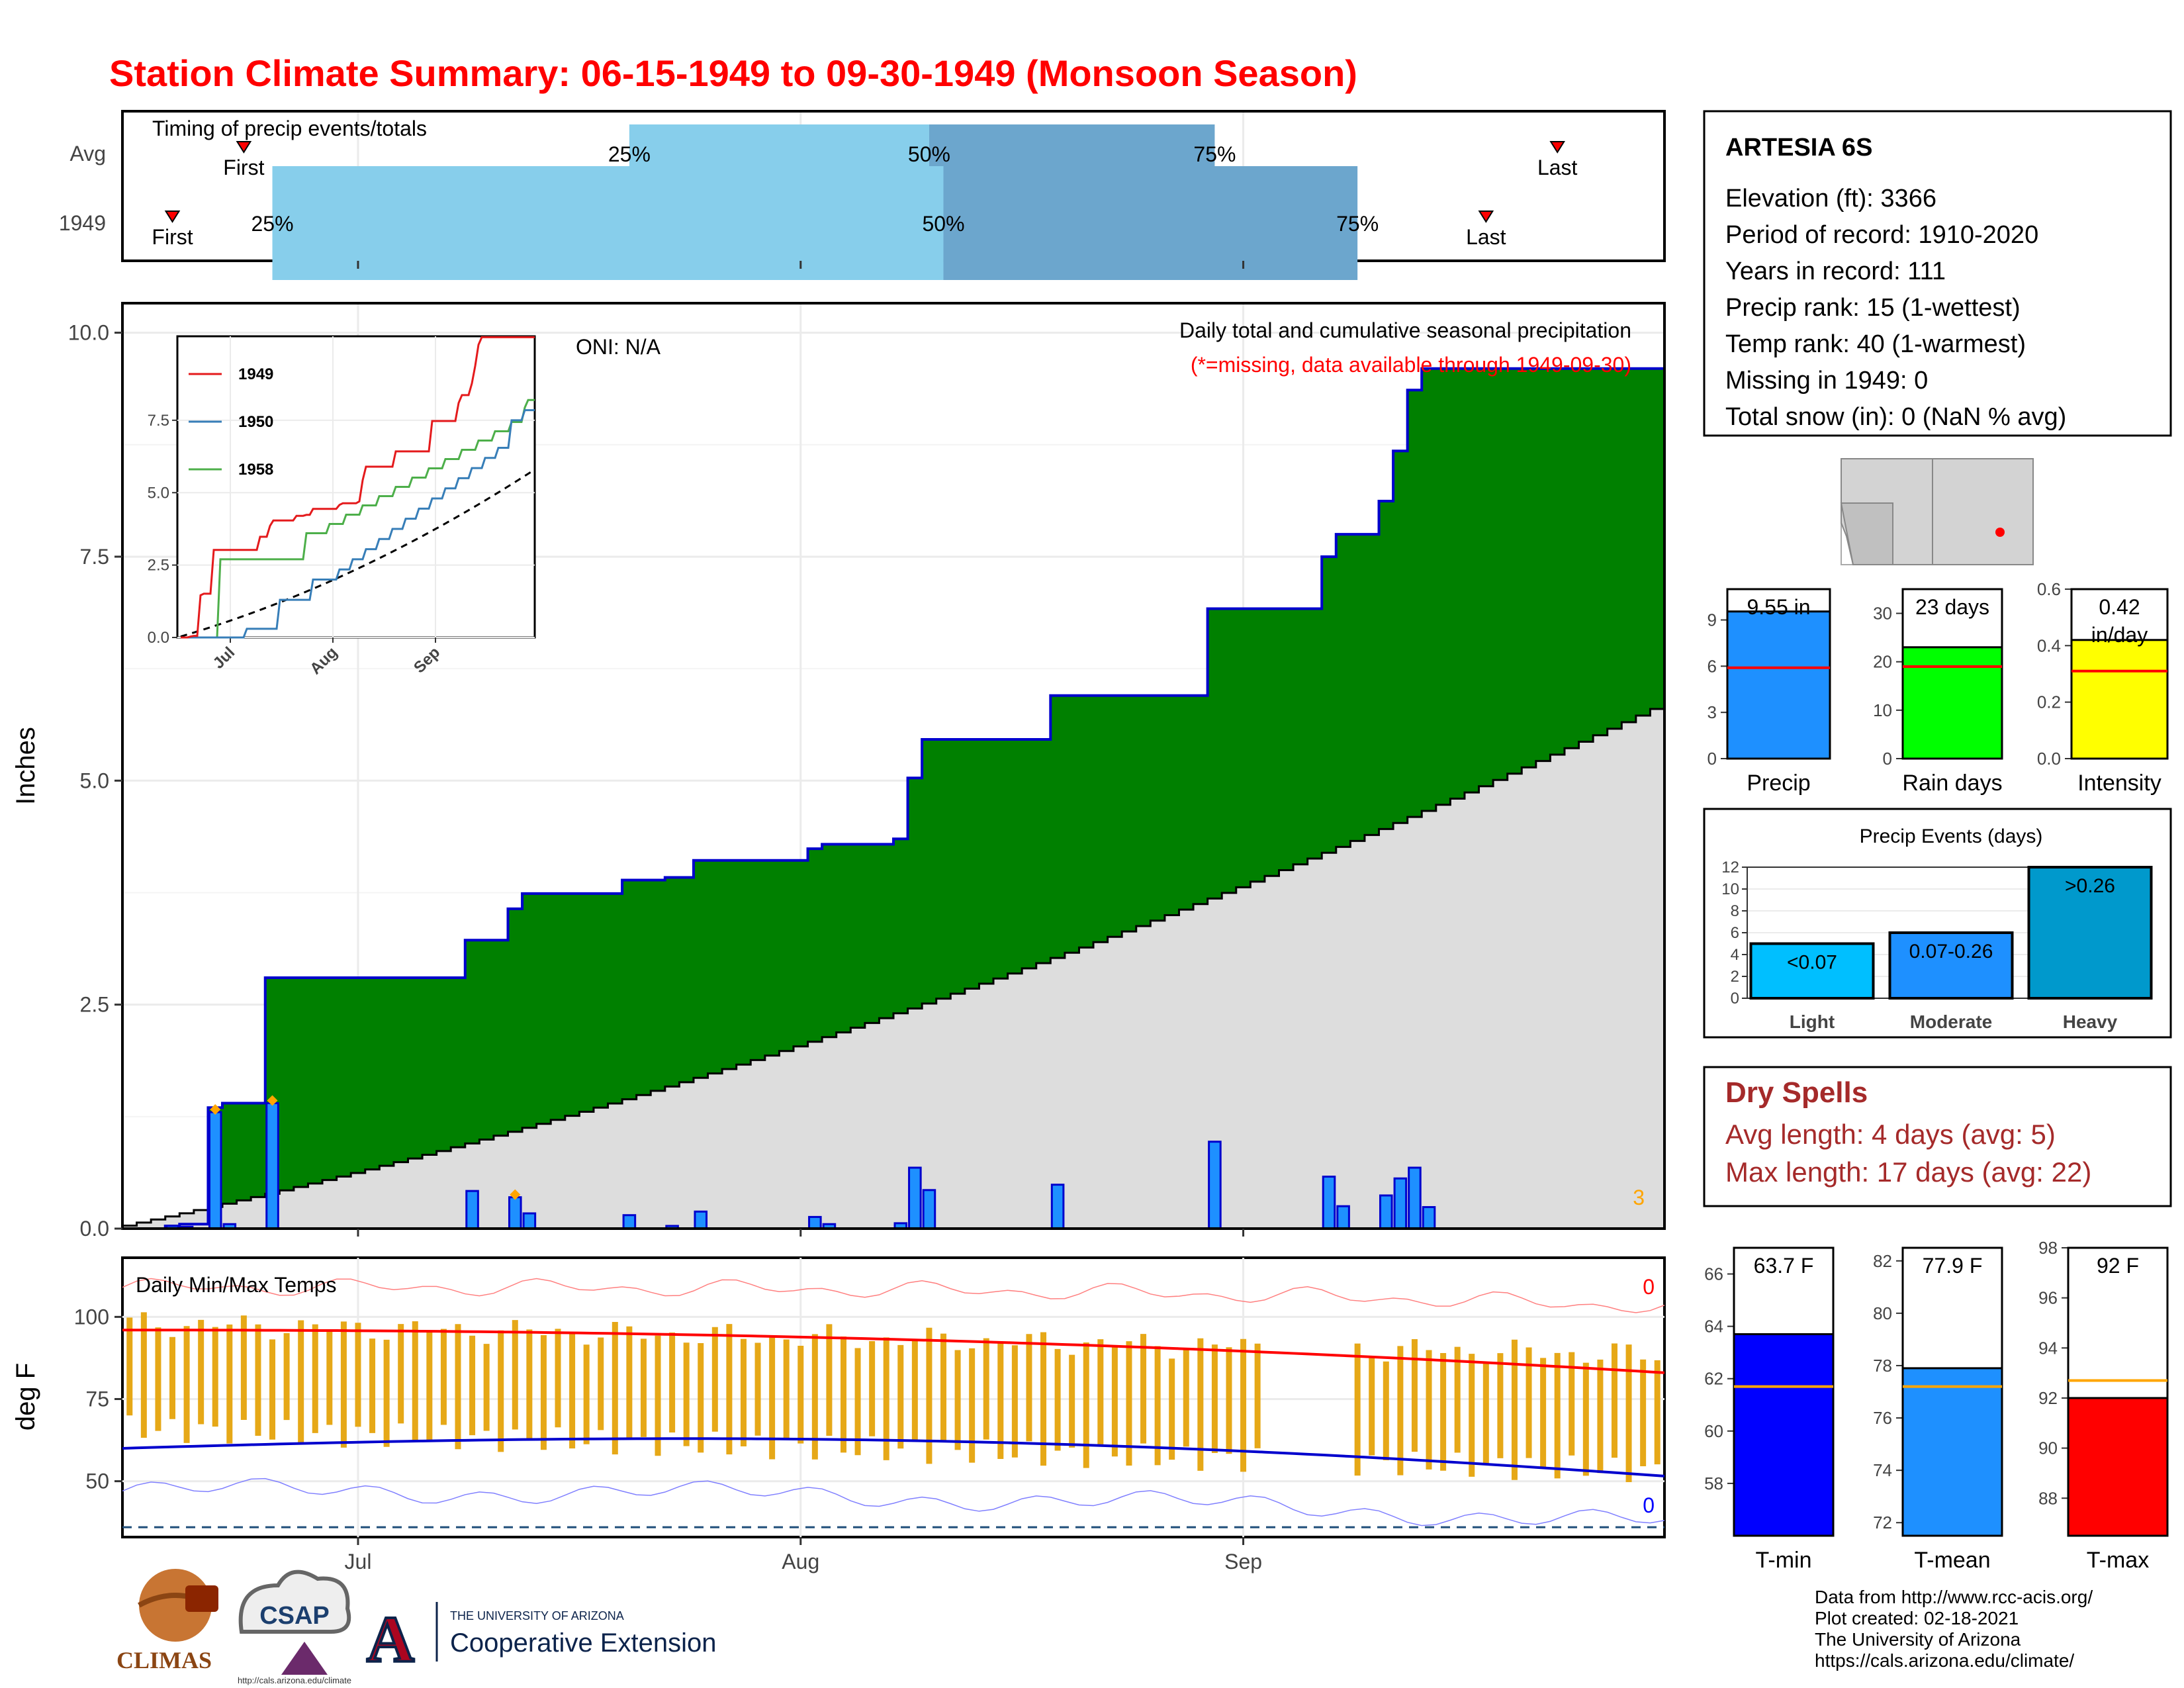 The width and height of the screenshot is (2184, 1688). Describe the element at coordinates (943, 224) in the screenshot. I see `timing-pct-1949-1: 50%` at that location.